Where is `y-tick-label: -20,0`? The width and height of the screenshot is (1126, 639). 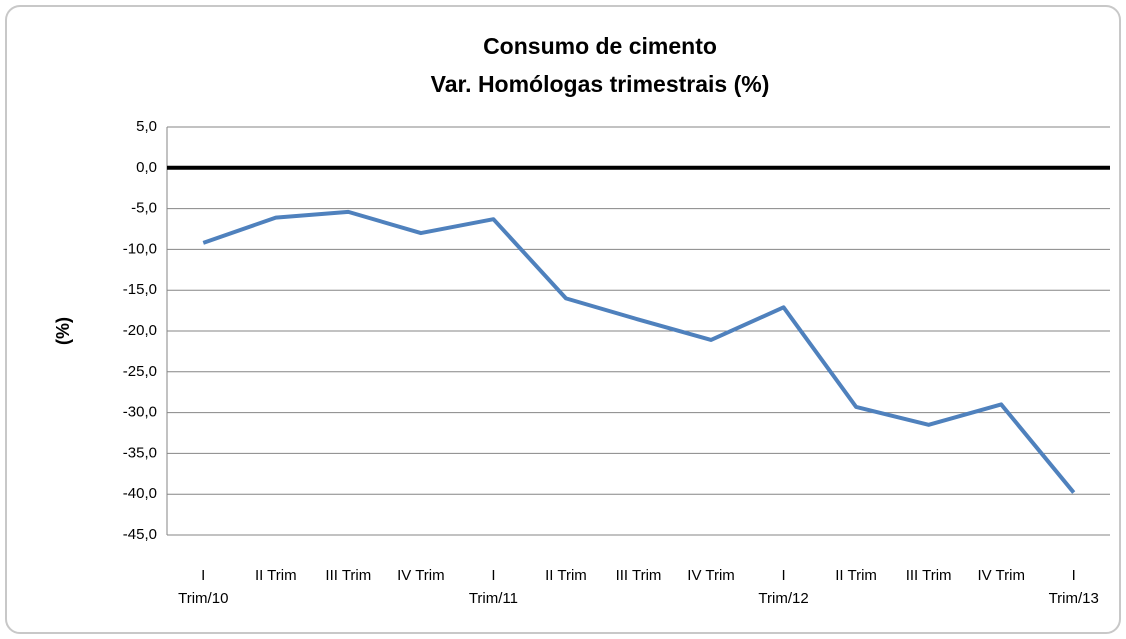 y-tick-label: -20,0 is located at coordinates (140, 330).